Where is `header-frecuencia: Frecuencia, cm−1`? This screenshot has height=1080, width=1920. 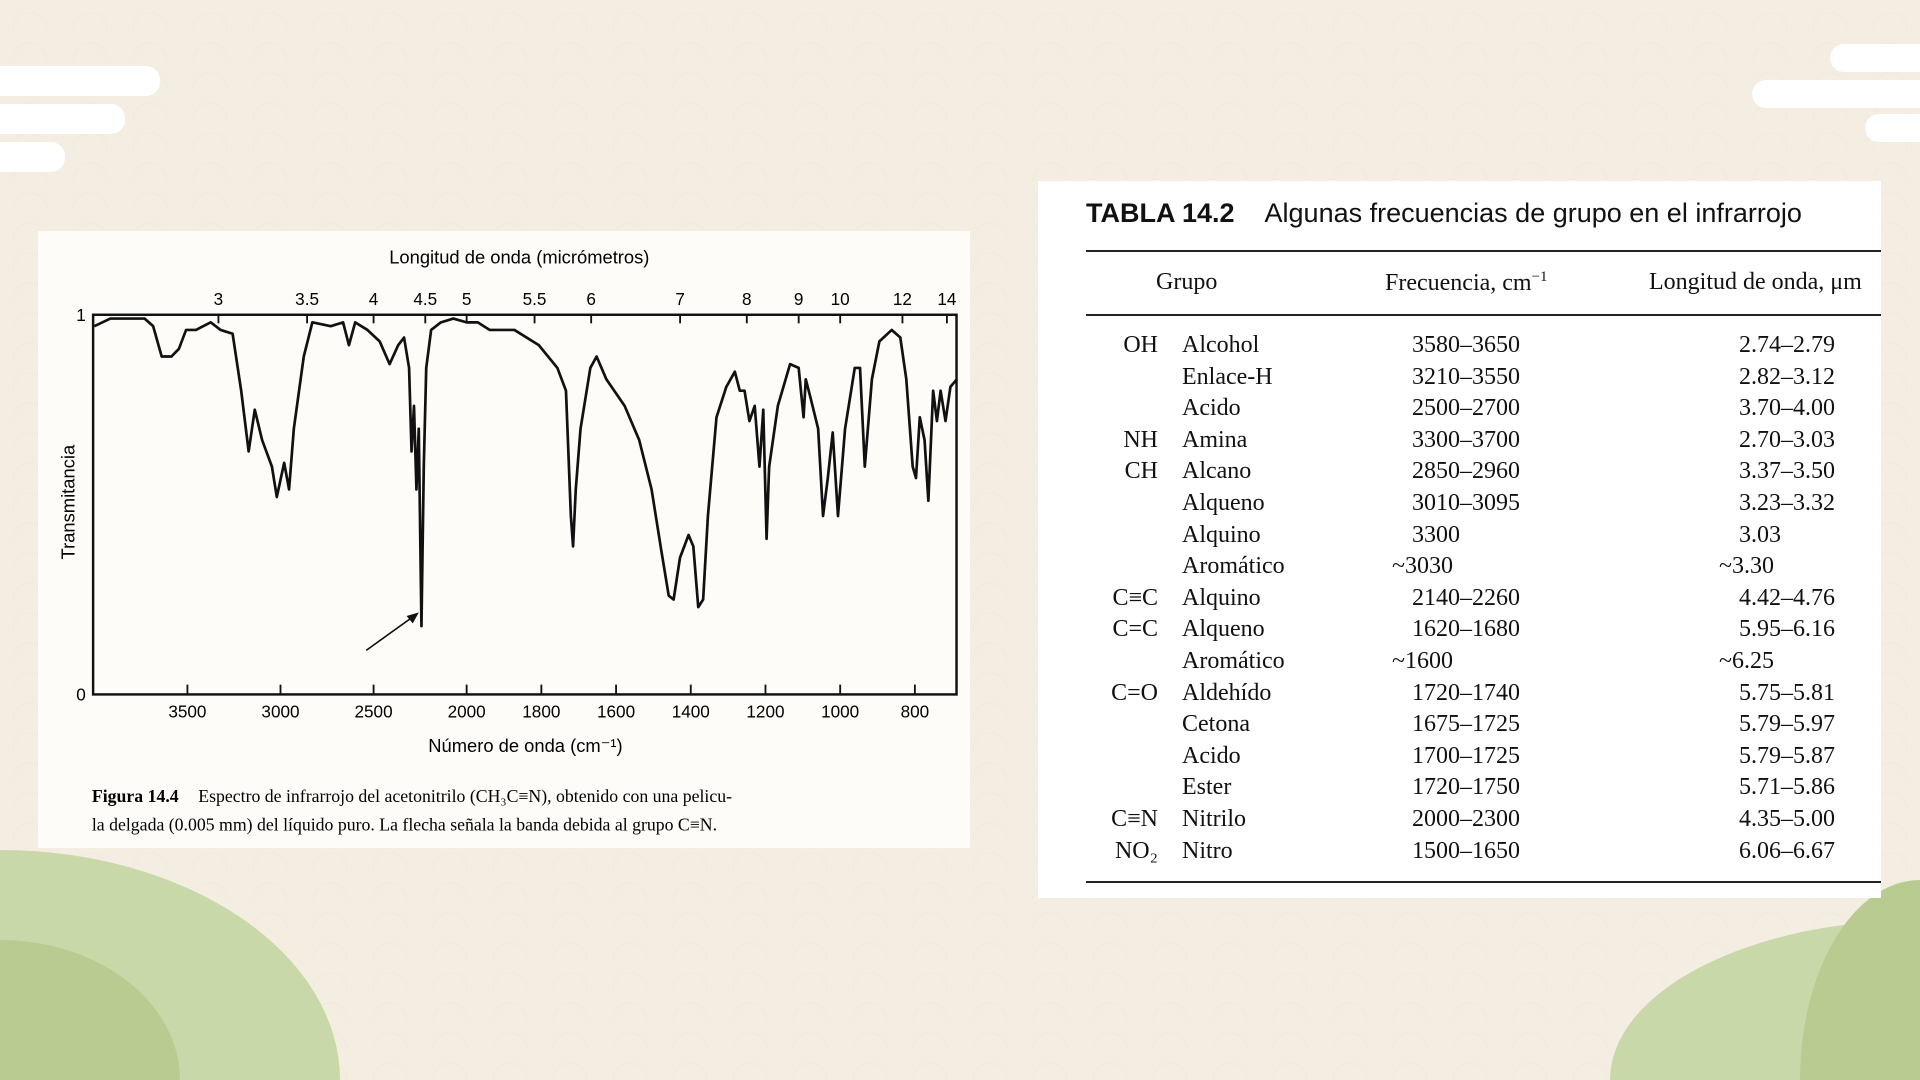 header-frecuencia: Frecuencia, cm−1 is located at coordinates (1466, 282).